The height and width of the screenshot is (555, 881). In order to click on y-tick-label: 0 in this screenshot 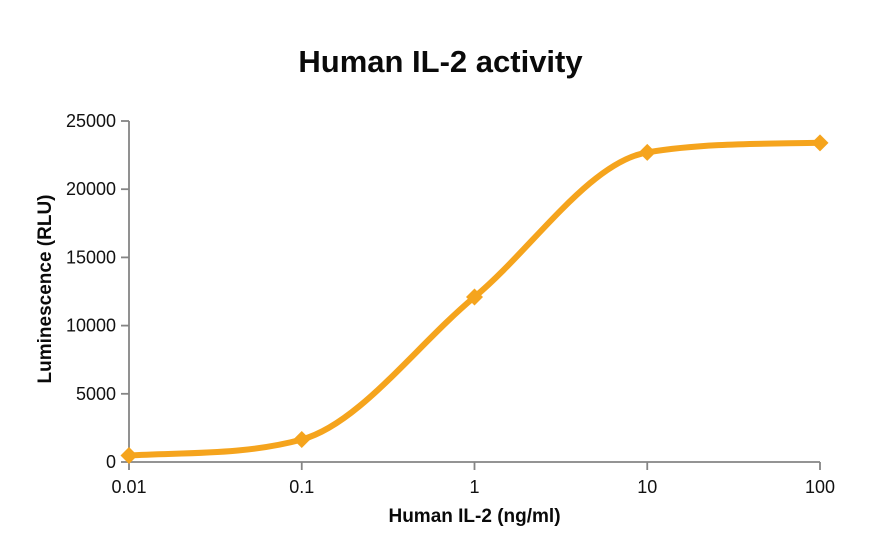, I will do `click(111, 462)`.